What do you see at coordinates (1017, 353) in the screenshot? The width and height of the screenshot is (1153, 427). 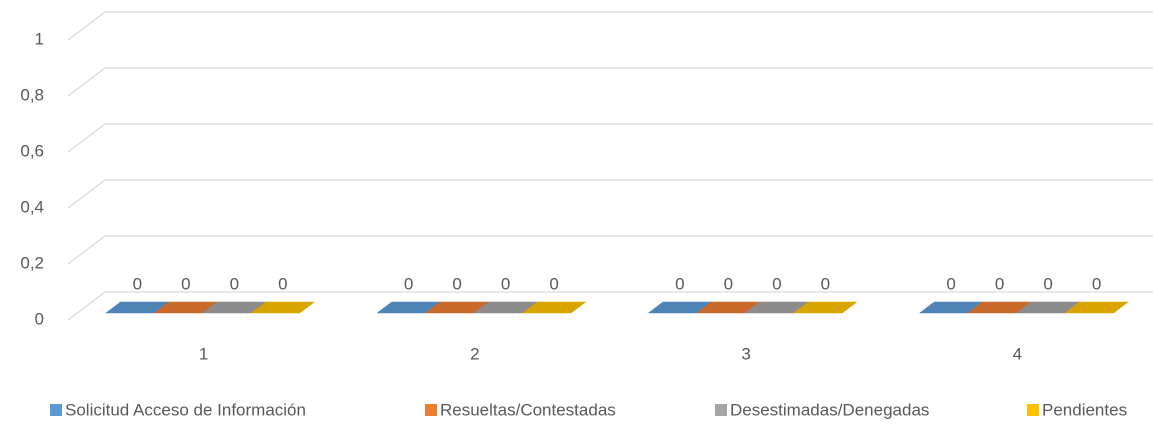 I see `x-tick-label: 4` at bounding box center [1017, 353].